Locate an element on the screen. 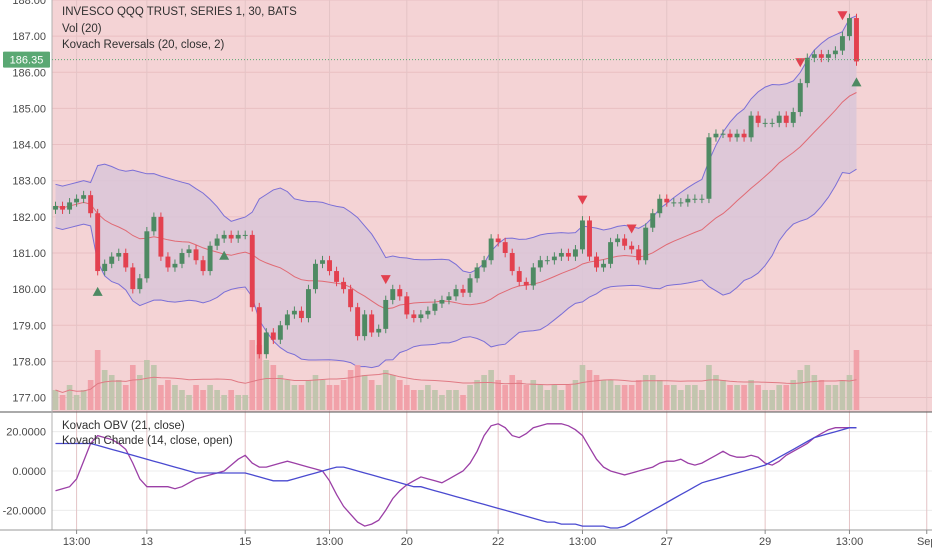  time-tick-label: 13:00 is located at coordinates (583, 542).